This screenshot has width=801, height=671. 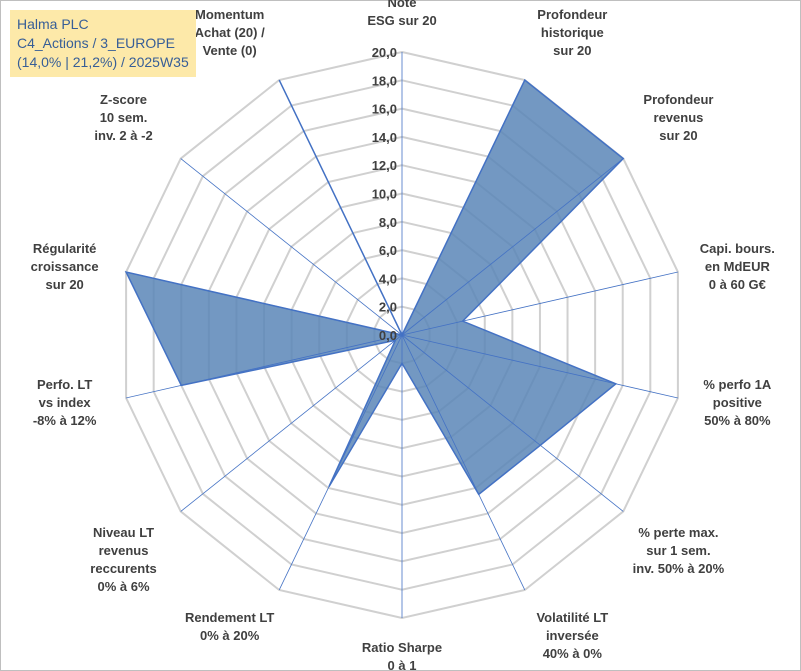 I want to click on tick-label: 8,0, so click(x=388, y=222).